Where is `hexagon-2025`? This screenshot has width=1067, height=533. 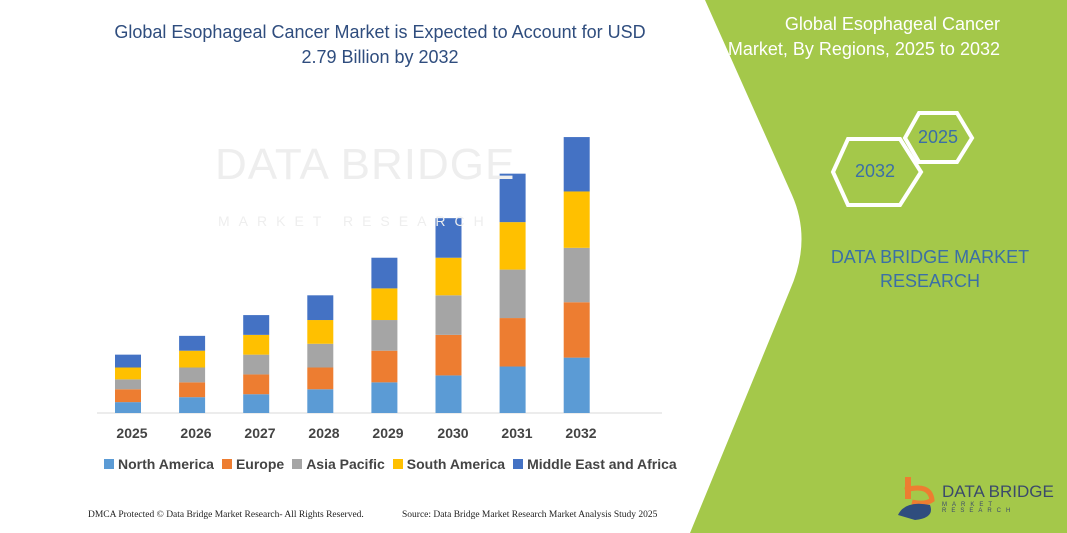 hexagon-2025 is located at coordinates (938, 137).